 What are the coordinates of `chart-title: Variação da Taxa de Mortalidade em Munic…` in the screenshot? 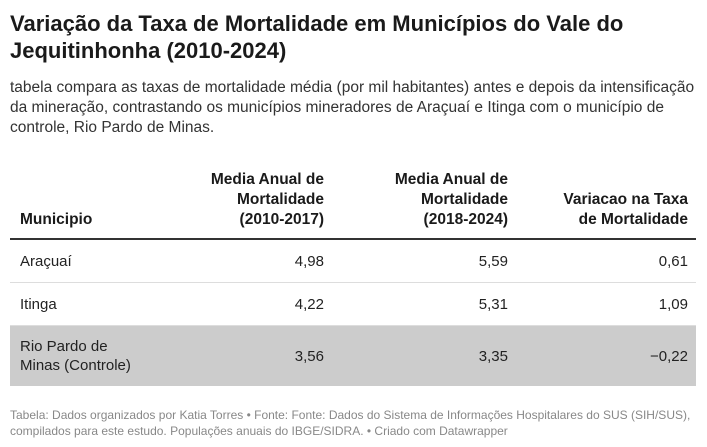 It's located at (317, 37).